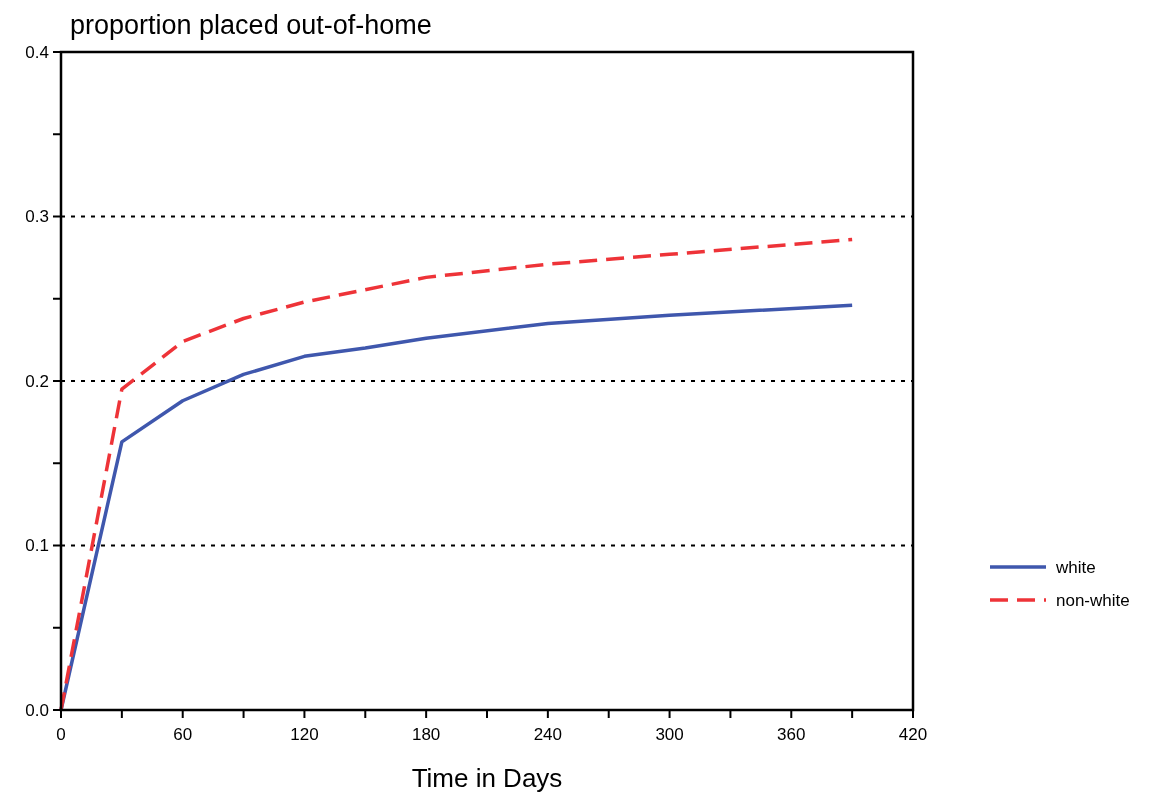 This screenshot has width=1152, height=793. I want to click on legend-label: white, so click(1075, 567).